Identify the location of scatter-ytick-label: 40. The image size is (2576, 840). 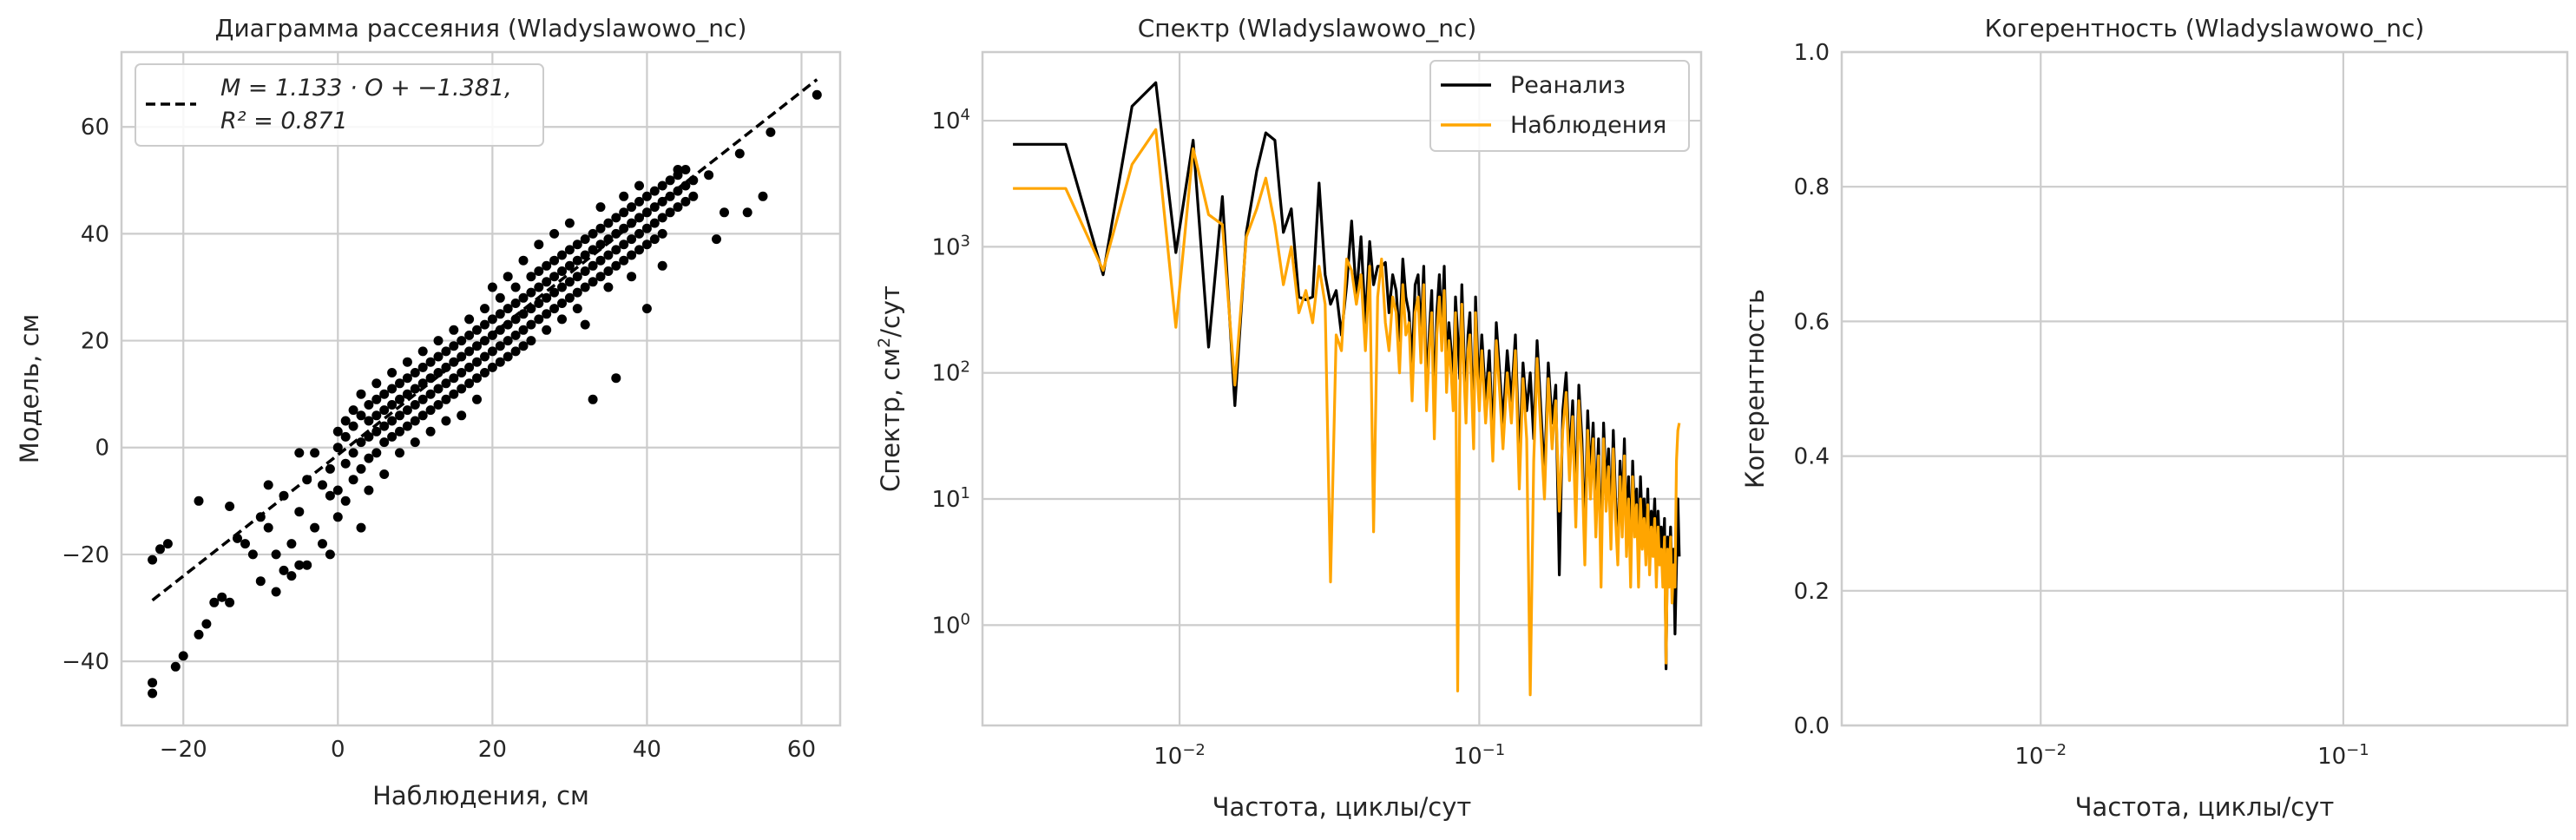
(95, 234).